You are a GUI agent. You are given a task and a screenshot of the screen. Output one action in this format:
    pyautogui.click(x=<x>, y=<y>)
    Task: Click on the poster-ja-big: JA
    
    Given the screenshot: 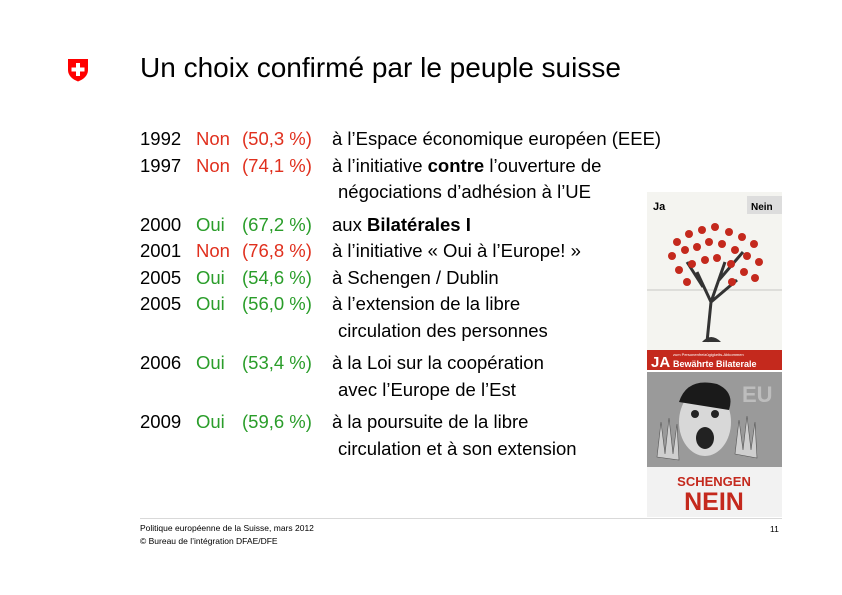 What is the action you would take?
    pyautogui.click(x=660, y=362)
    